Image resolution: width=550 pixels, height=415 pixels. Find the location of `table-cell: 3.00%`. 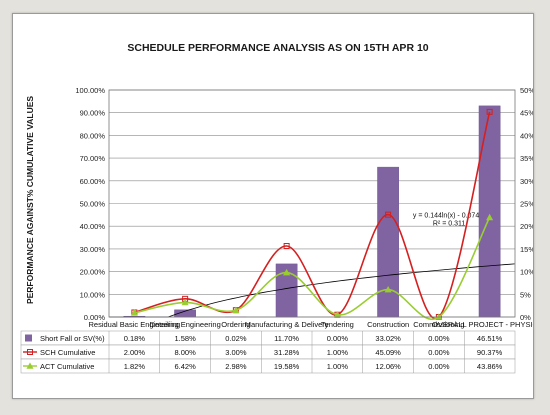

table-cell: 3.00% is located at coordinates (236, 352).